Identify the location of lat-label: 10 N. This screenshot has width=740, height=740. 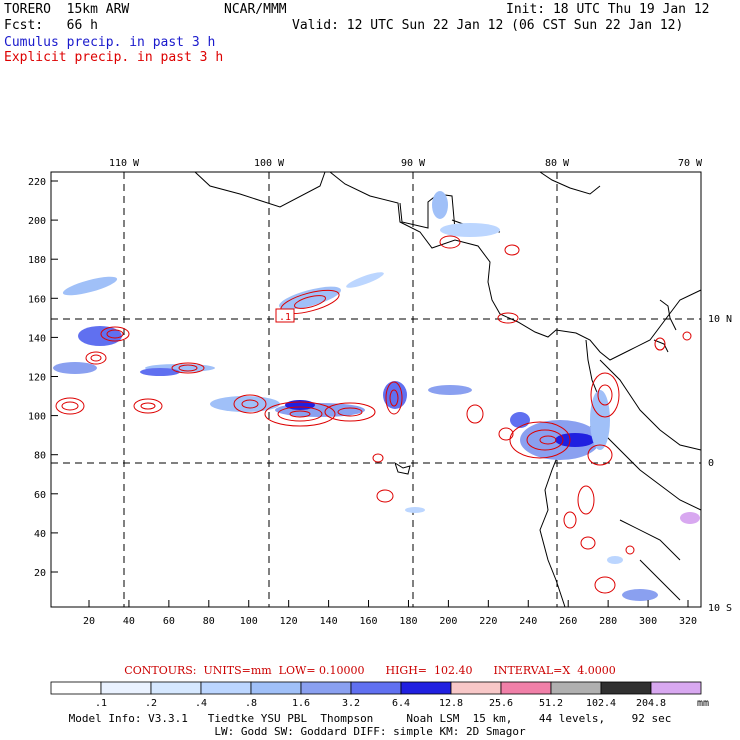
(720, 319).